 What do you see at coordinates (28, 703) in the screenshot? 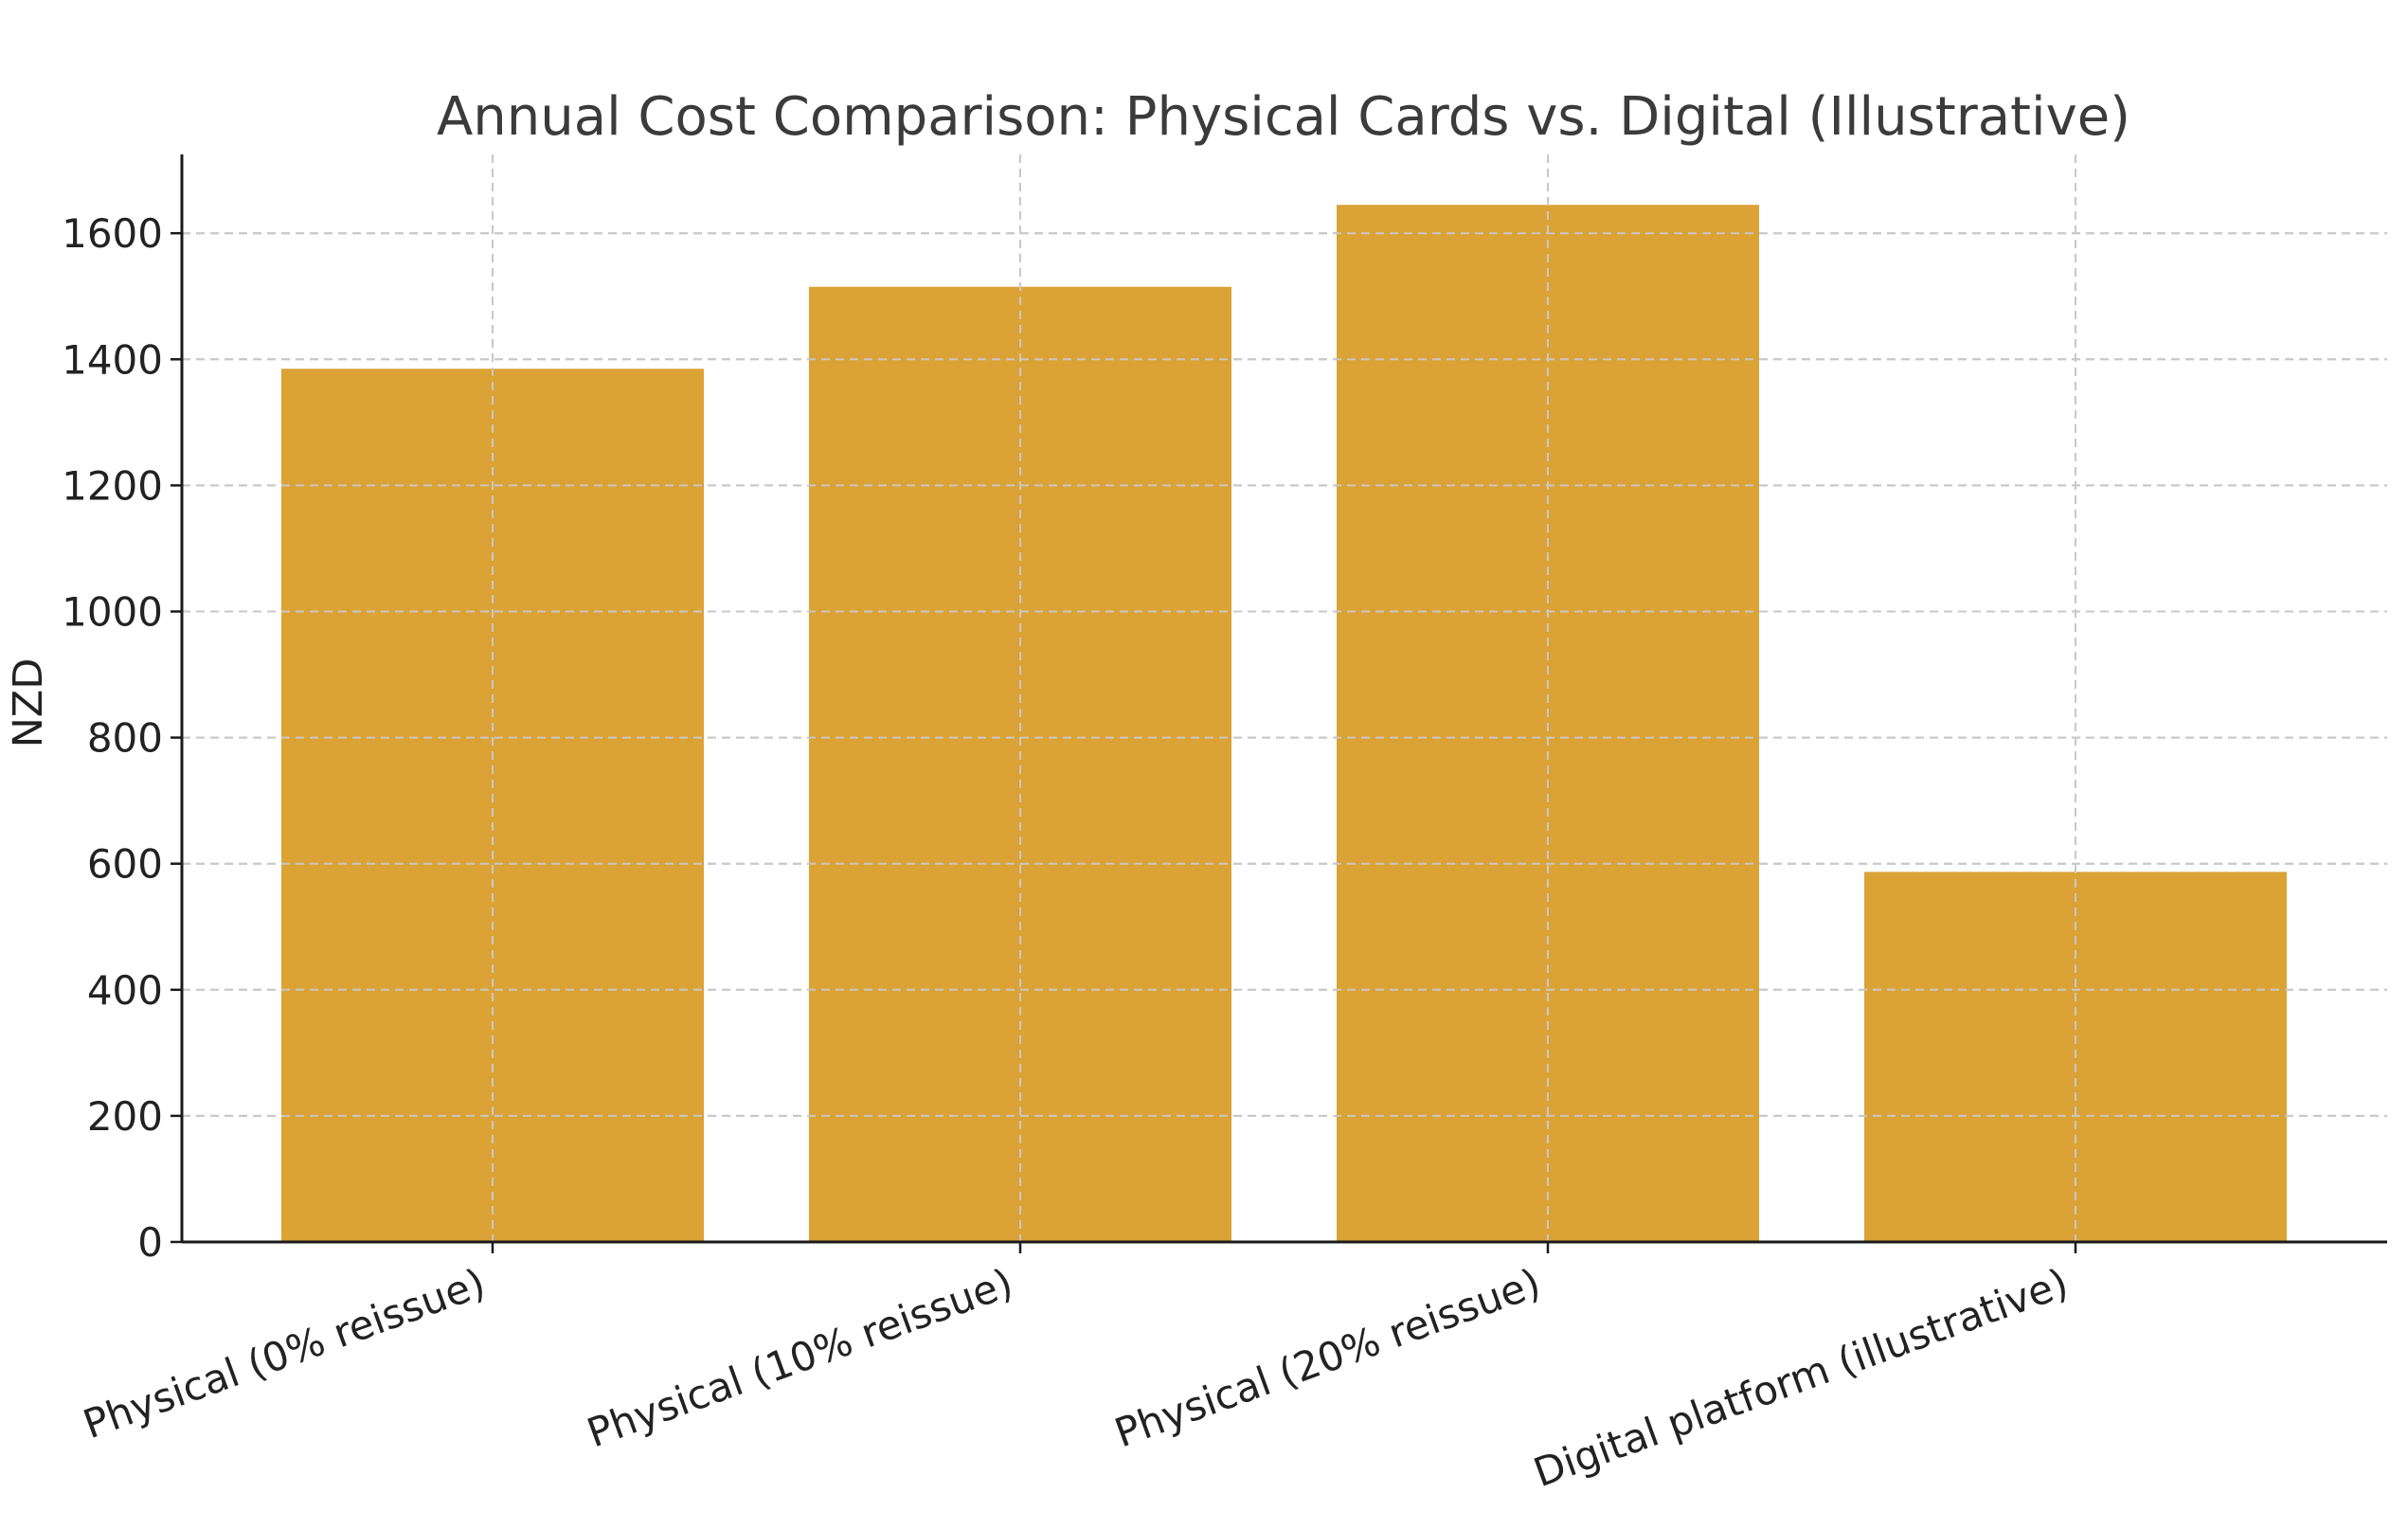
I see `y-axis-label: NZD` at bounding box center [28, 703].